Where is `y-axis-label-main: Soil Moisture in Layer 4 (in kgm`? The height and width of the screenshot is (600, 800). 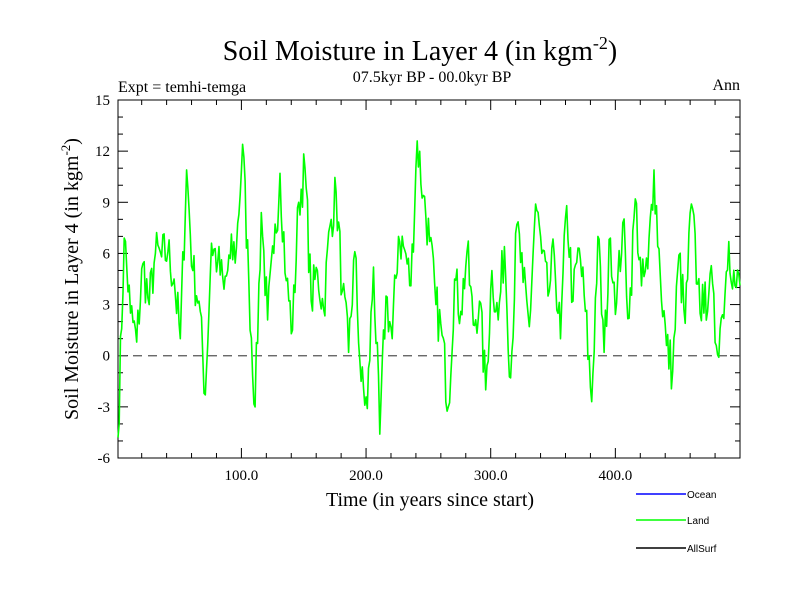 y-axis-label-main: Soil Moisture in Layer 4 (in kgm is located at coordinates (72, 287).